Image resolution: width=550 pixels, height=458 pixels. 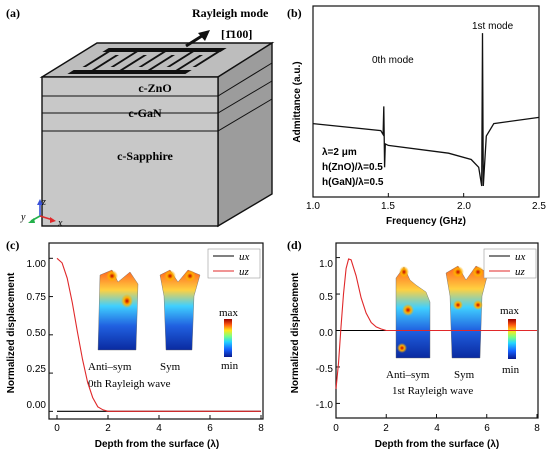 What do you see at coordinates (464, 206) in the screenshot?
I see `xtick-label: 2.0` at bounding box center [464, 206].